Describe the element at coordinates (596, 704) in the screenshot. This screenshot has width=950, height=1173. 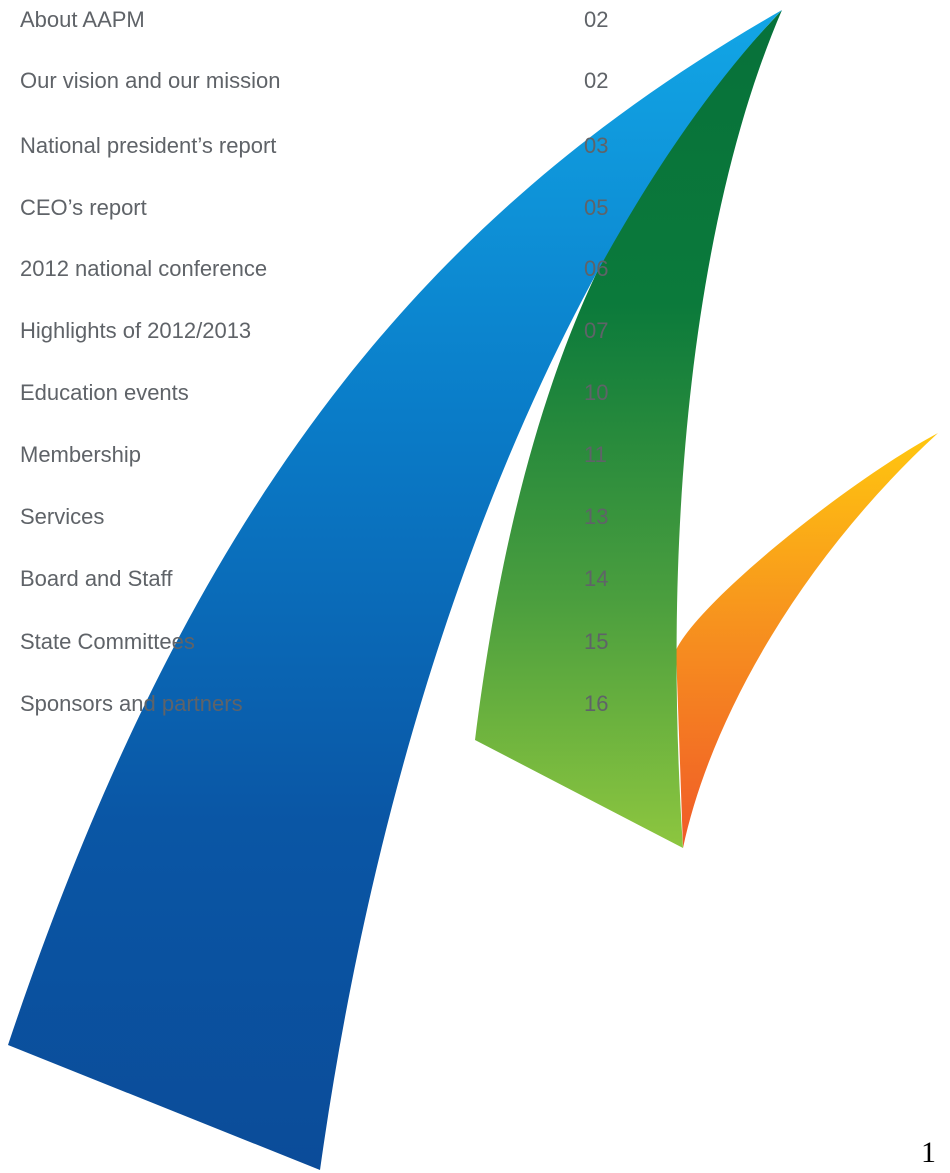
I see `toc-entry-page: 16` at that location.